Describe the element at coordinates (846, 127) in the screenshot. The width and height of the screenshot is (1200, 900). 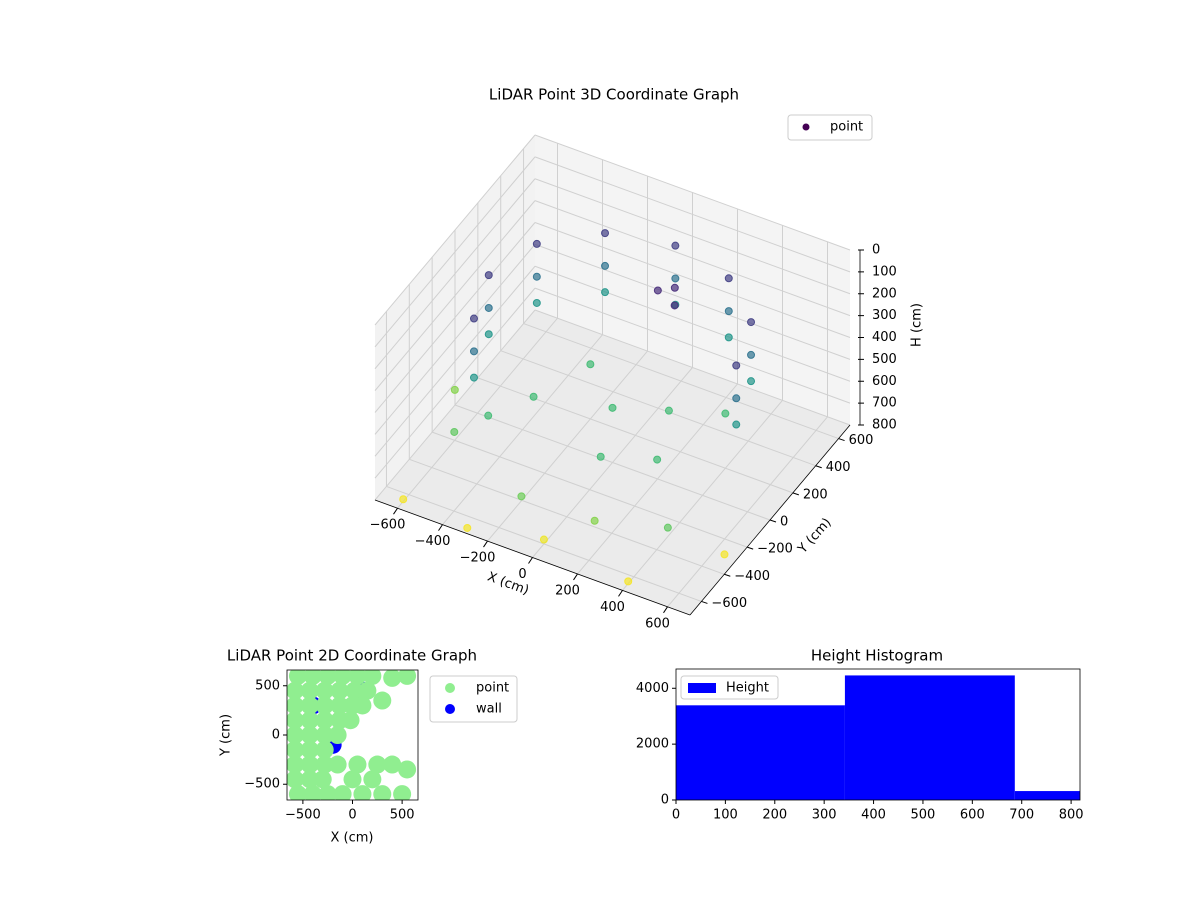
I see `legend-label: point` at that location.